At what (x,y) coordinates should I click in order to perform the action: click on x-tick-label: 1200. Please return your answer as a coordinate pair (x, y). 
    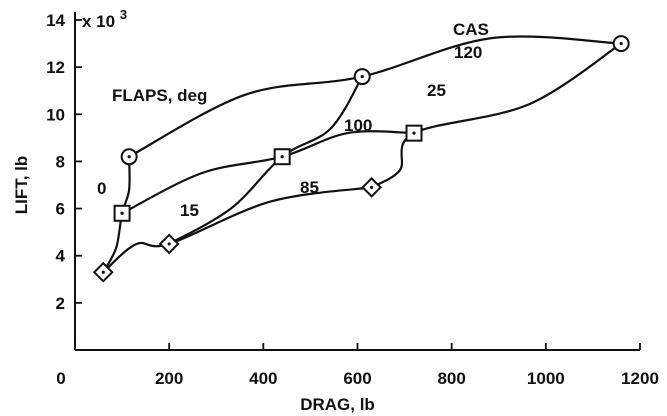
    Looking at the image, I should click on (640, 378).